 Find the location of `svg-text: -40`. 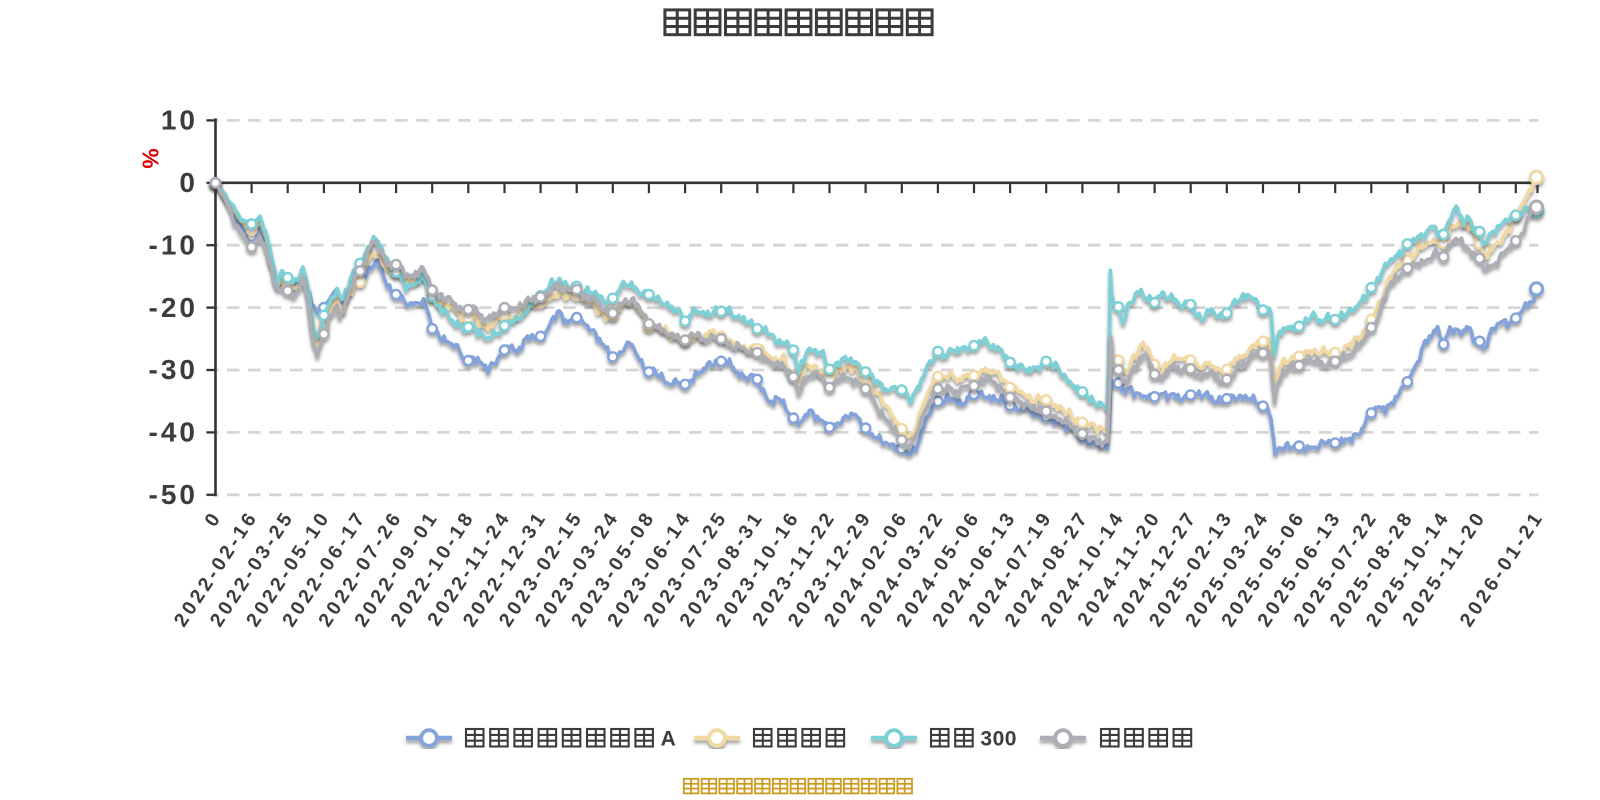

svg-text: -40 is located at coordinates (173, 432).